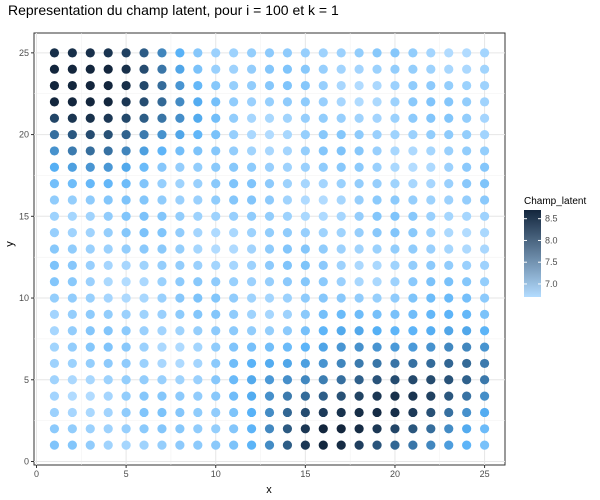 The height and width of the screenshot is (500, 600). What do you see at coordinates (485, 474) in the screenshot?
I see `x-tick-label: 25` at bounding box center [485, 474].